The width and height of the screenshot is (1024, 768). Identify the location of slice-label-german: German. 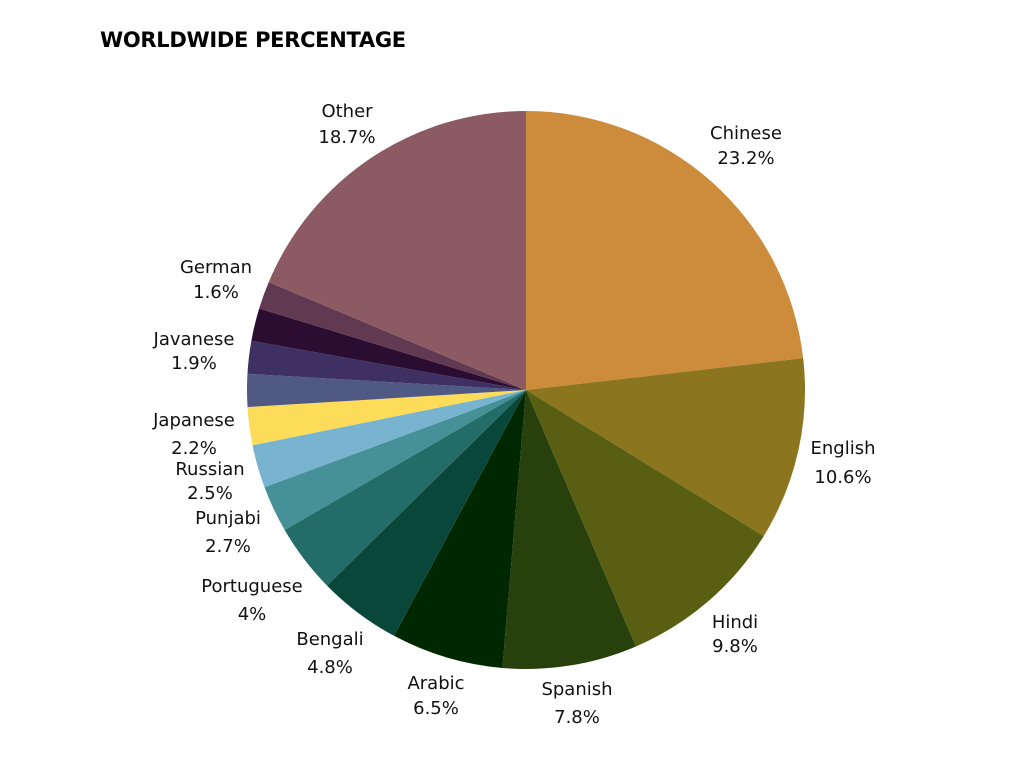
(216, 267).